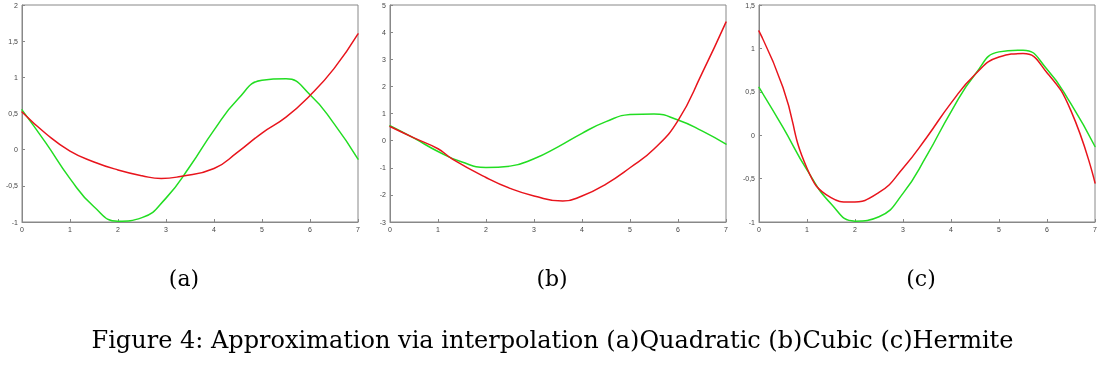 The height and width of the screenshot is (374, 1105). Describe the element at coordinates (552, 278) in the screenshot. I see `text: (b)` at that location.